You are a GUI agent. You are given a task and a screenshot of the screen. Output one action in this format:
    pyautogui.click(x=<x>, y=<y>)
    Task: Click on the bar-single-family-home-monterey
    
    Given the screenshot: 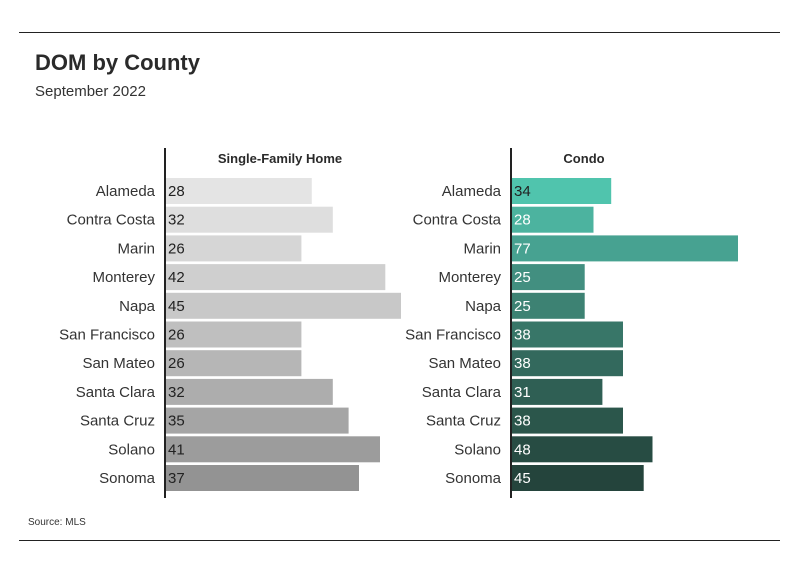 What is the action you would take?
    pyautogui.click(x=275, y=277)
    